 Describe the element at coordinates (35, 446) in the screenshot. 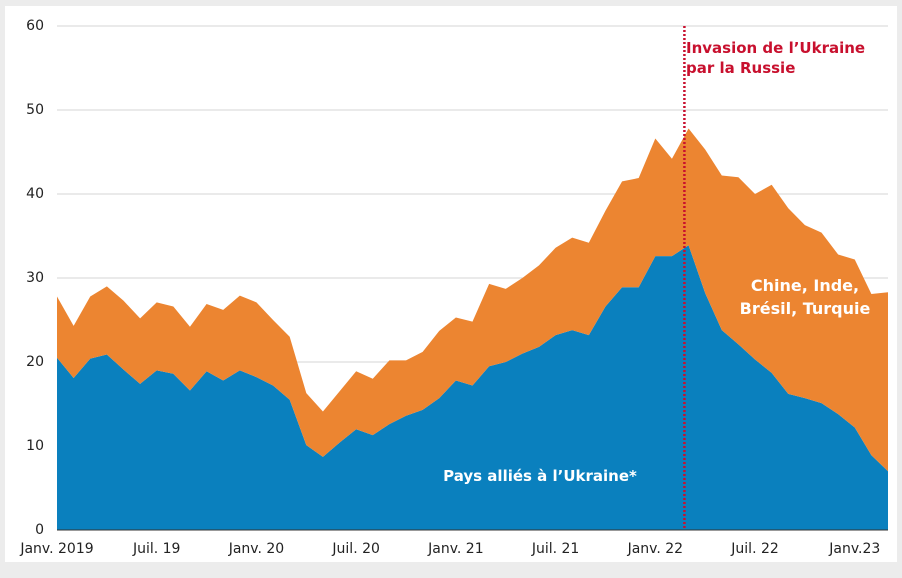

I see `y-tick-label: 10` at that location.